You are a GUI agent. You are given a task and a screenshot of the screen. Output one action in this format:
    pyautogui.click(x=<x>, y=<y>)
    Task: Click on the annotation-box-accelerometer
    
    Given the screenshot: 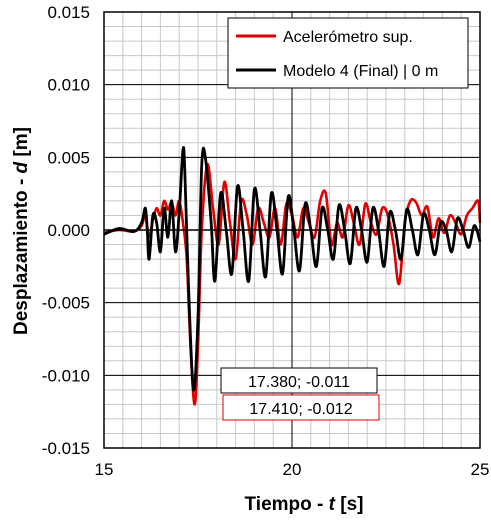 What is the action you would take?
    pyautogui.click(x=301, y=407)
    